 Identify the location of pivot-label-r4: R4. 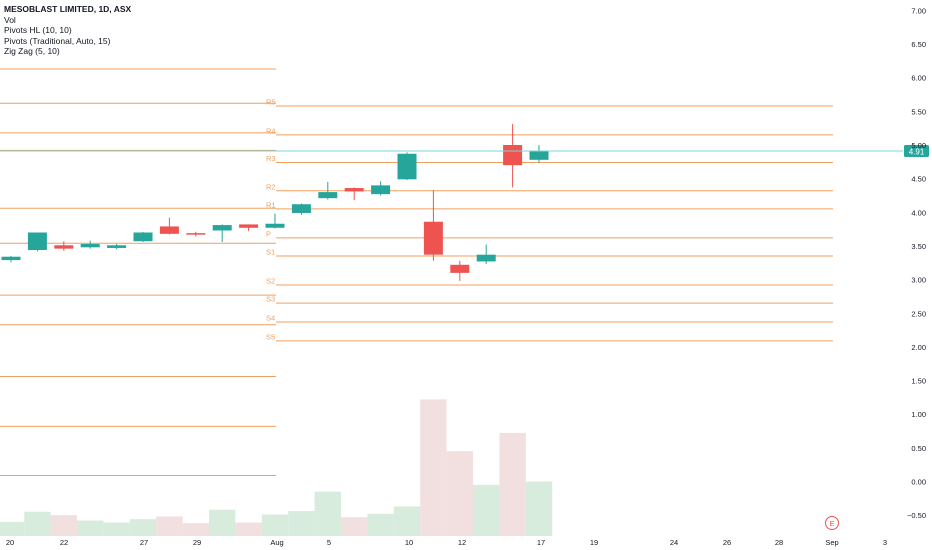
(271, 130).